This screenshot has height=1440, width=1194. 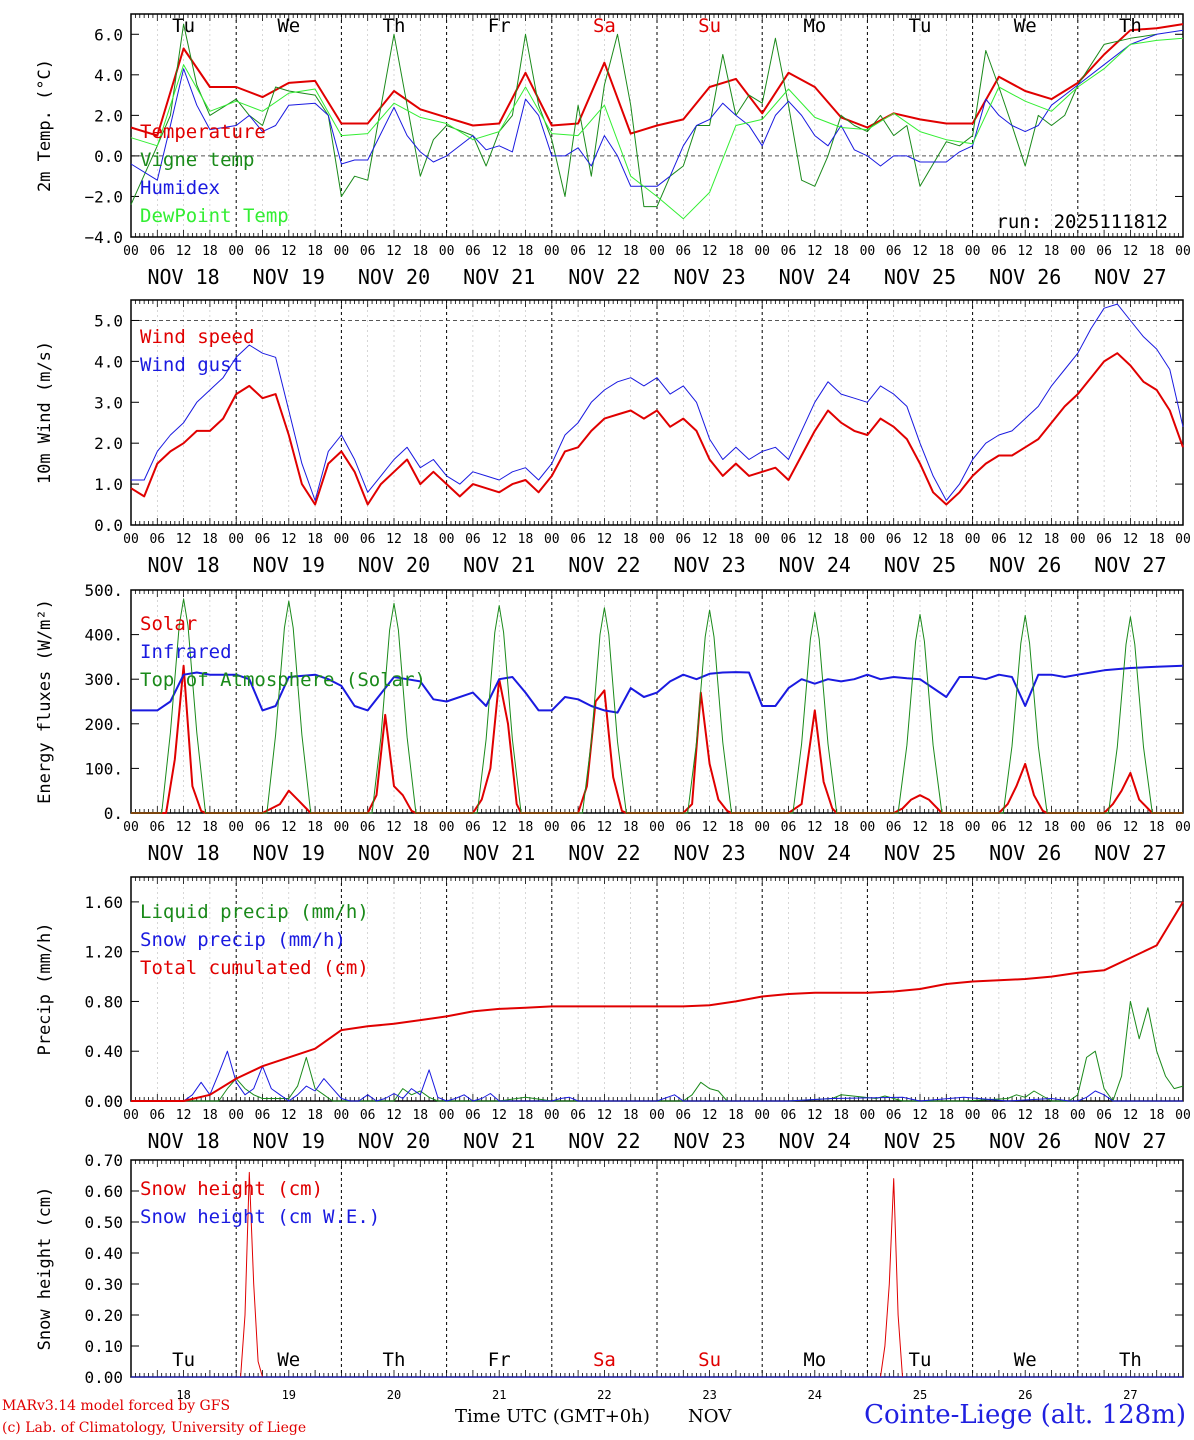 What do you see at coordinates (1130, 277) in the screenshot?
I see `date-label: NOV 27` at bounding box center [1130, 277].